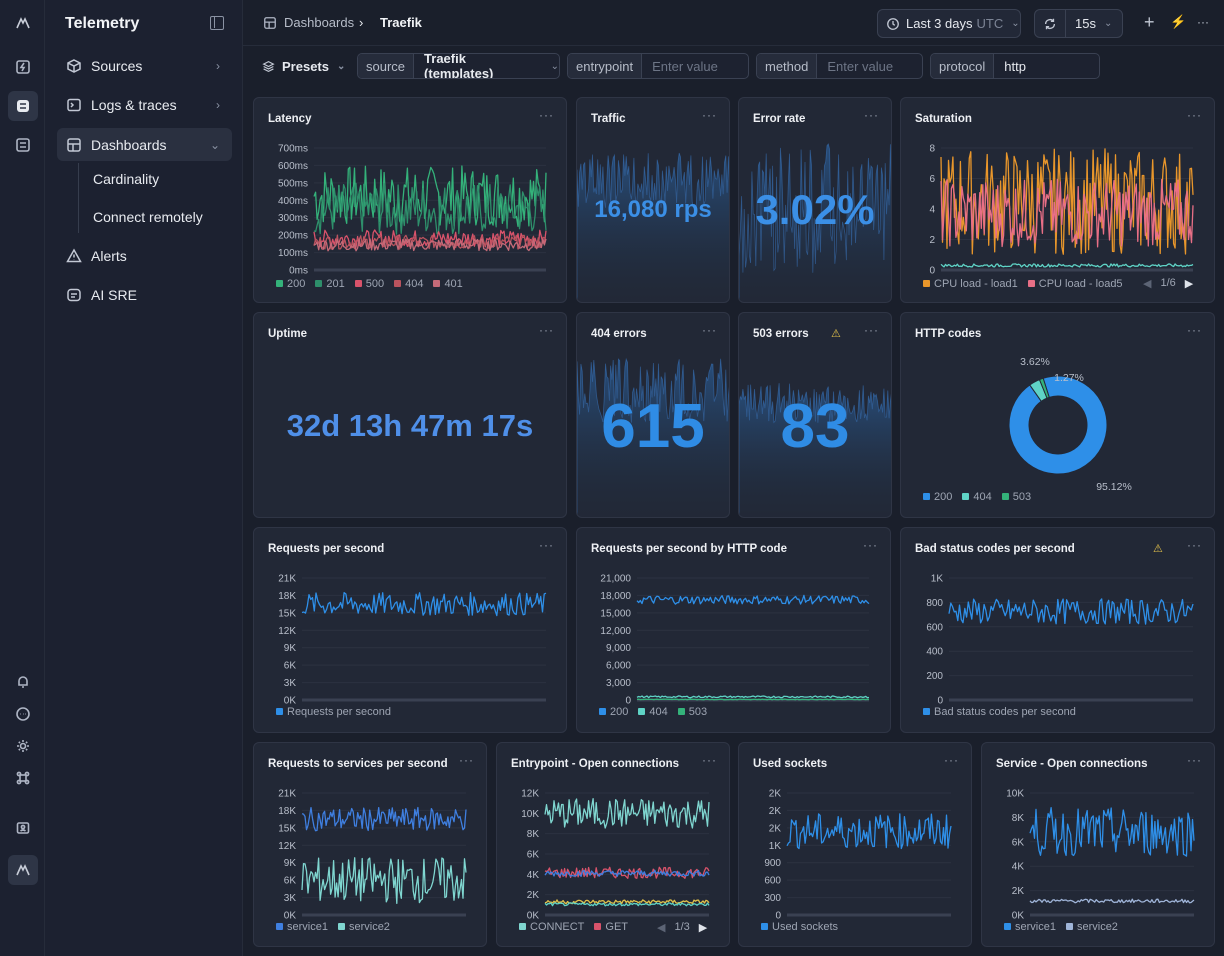 Image resolution: width=1224 pixels, height=956 pixels. What do you see at coordinates (369, 284) in the screenshot?
I see `legend-item: 500` at bounding box center [369, 284].